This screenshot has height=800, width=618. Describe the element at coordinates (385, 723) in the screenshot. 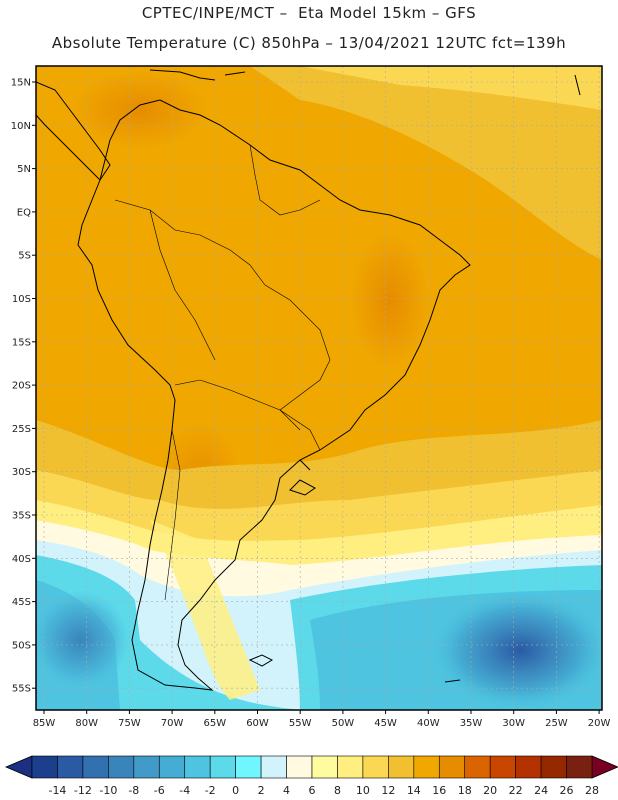

I see `lon-label: 45W` at that location.